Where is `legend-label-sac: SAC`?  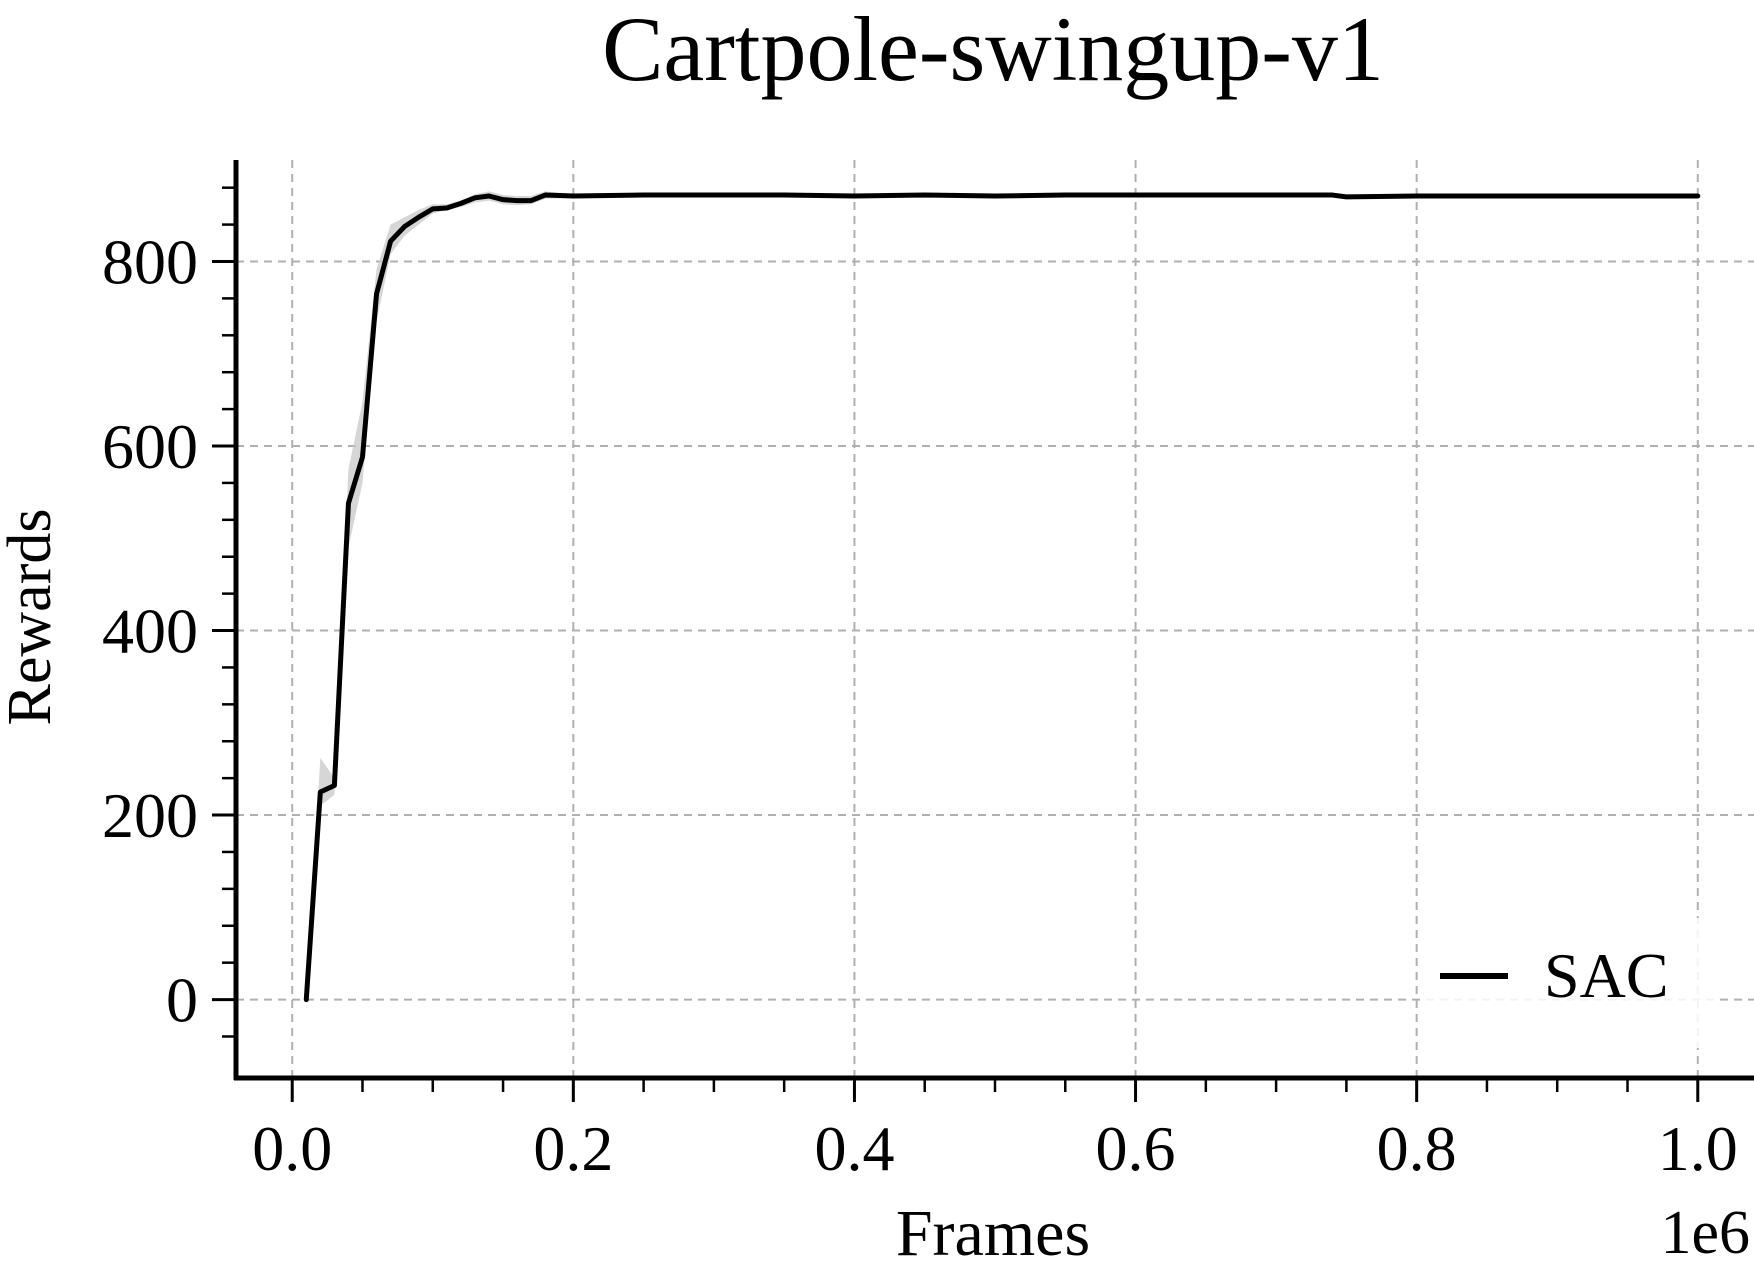
legend-label-sac: SAC is located at coordinates (1606, 975).